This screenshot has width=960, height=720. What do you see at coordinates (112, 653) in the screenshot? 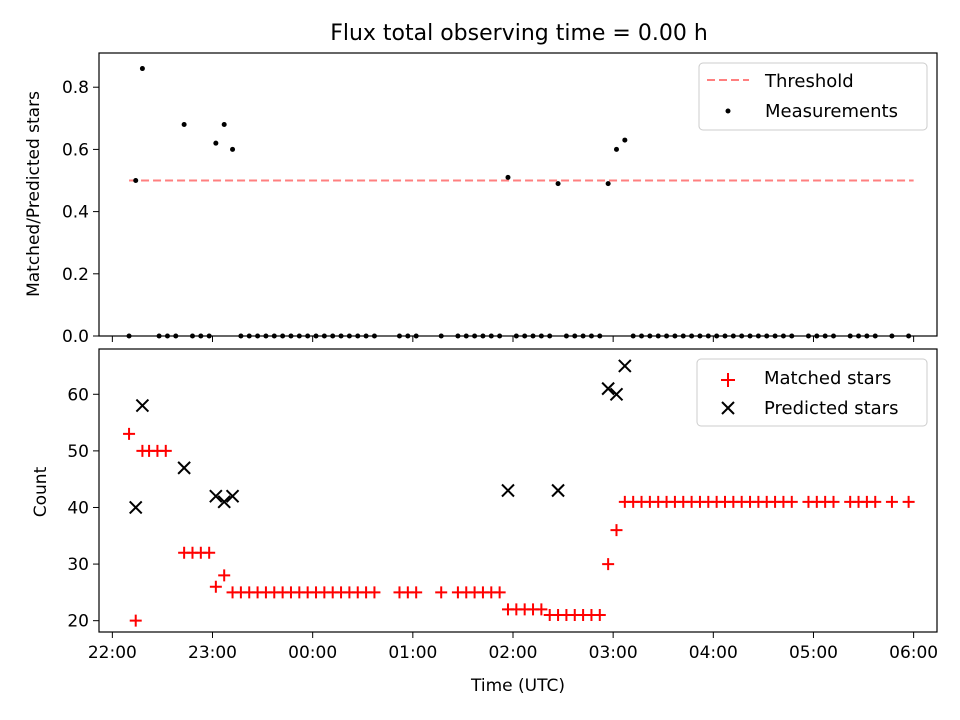
I see `x-tick-label: 22:00` at bounding box center [112, 653].